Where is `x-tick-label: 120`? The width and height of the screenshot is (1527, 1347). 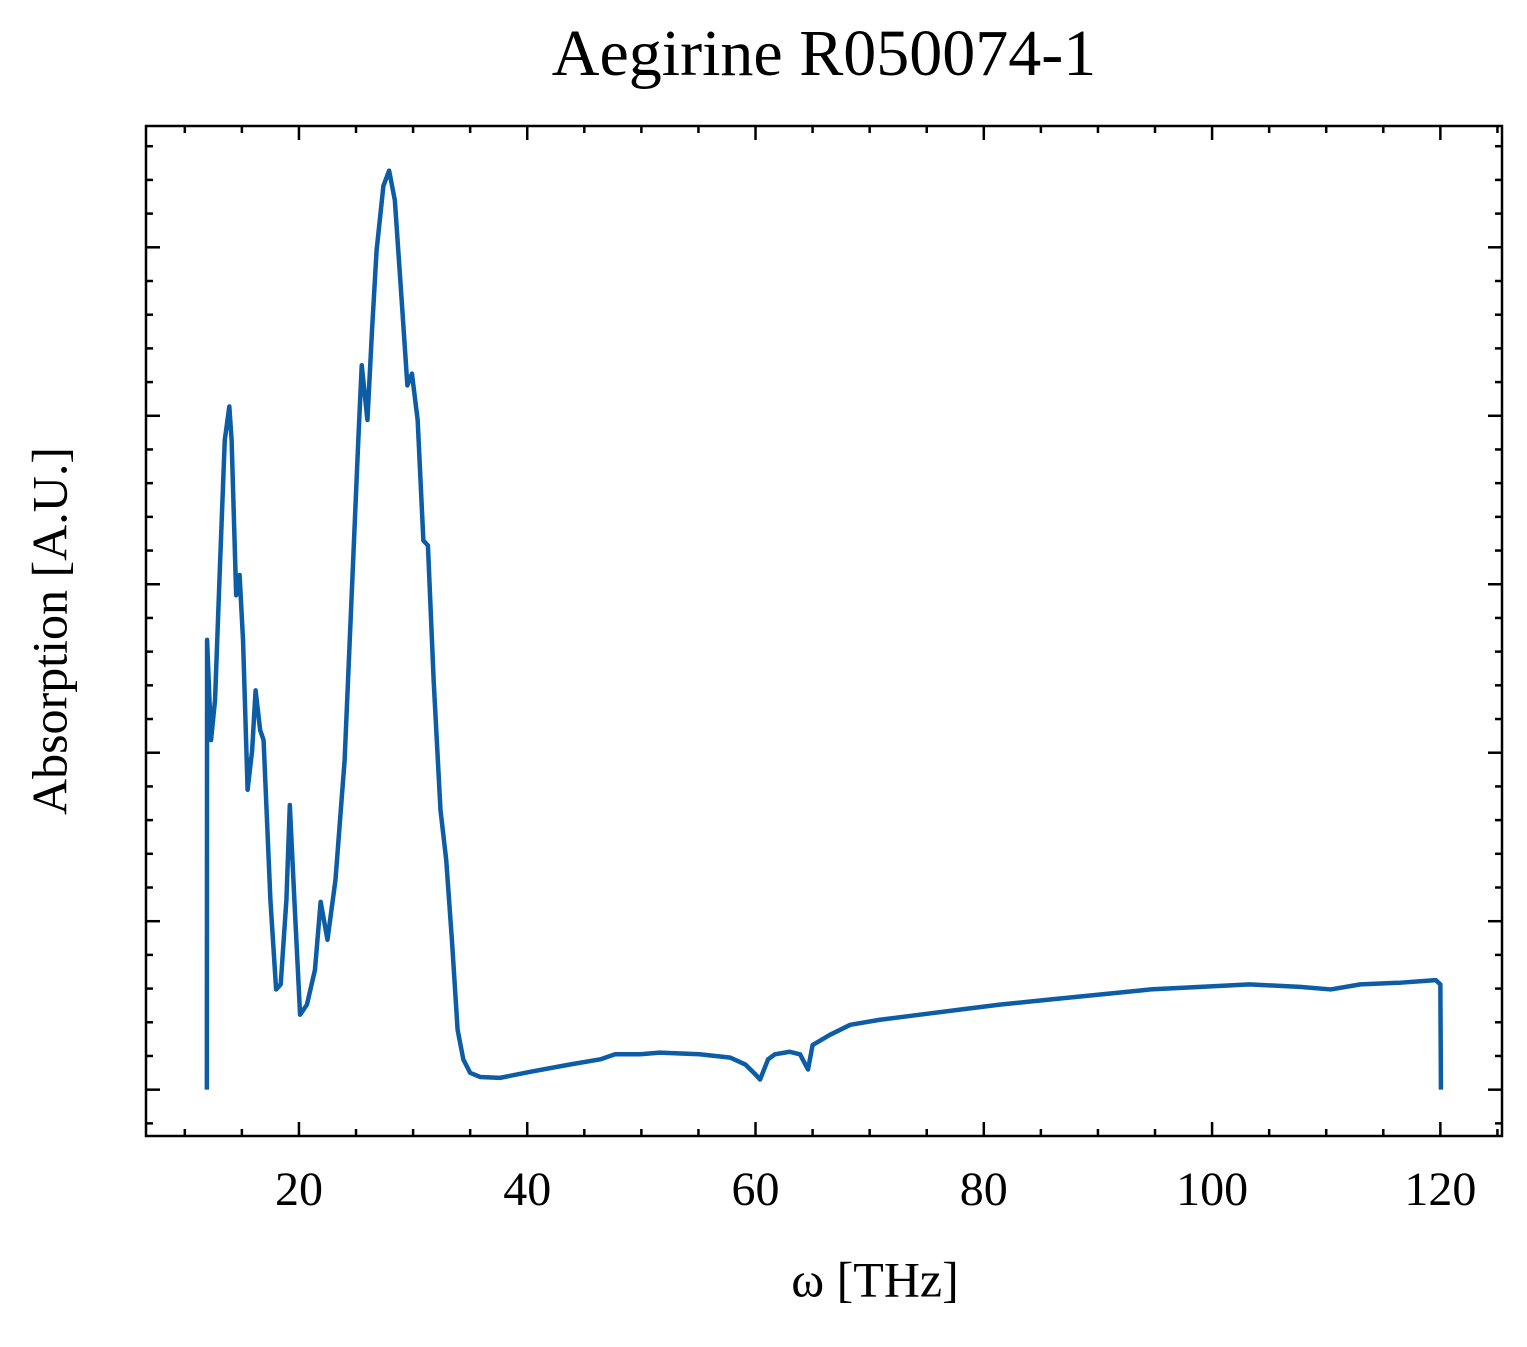
x-tick-label: 120 is located at coordinates (1440, 1189).